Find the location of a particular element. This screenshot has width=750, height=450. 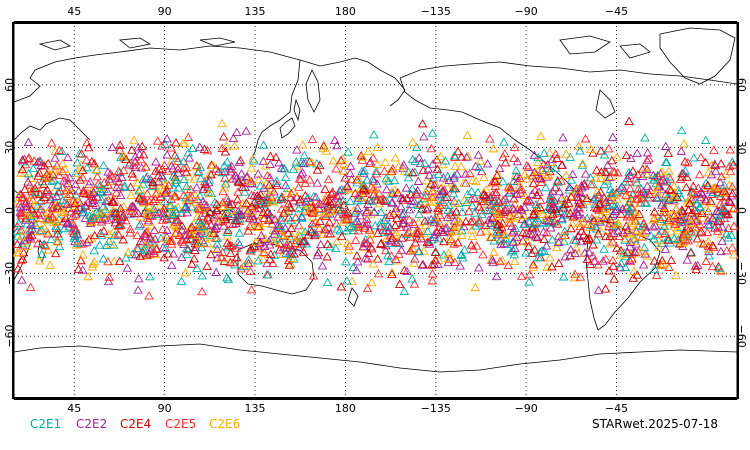

coast-hudson is located at coordinates (605, 104).